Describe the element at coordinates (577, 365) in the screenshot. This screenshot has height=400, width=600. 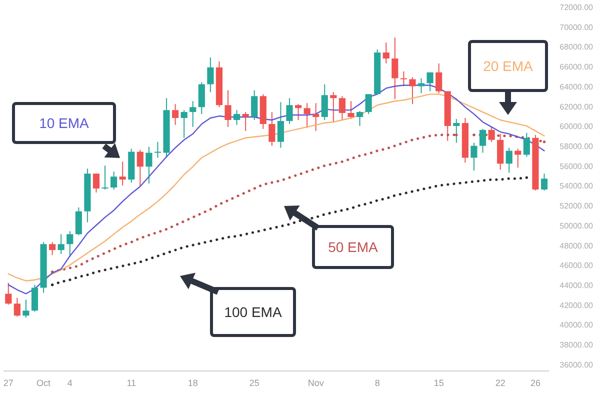
I see `y-tick-label: 36000.00` at that location.